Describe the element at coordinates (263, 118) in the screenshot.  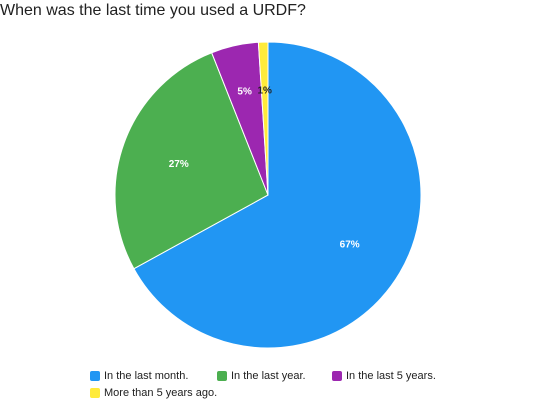
I see `pie-slice-more-than-5-years` at that location.